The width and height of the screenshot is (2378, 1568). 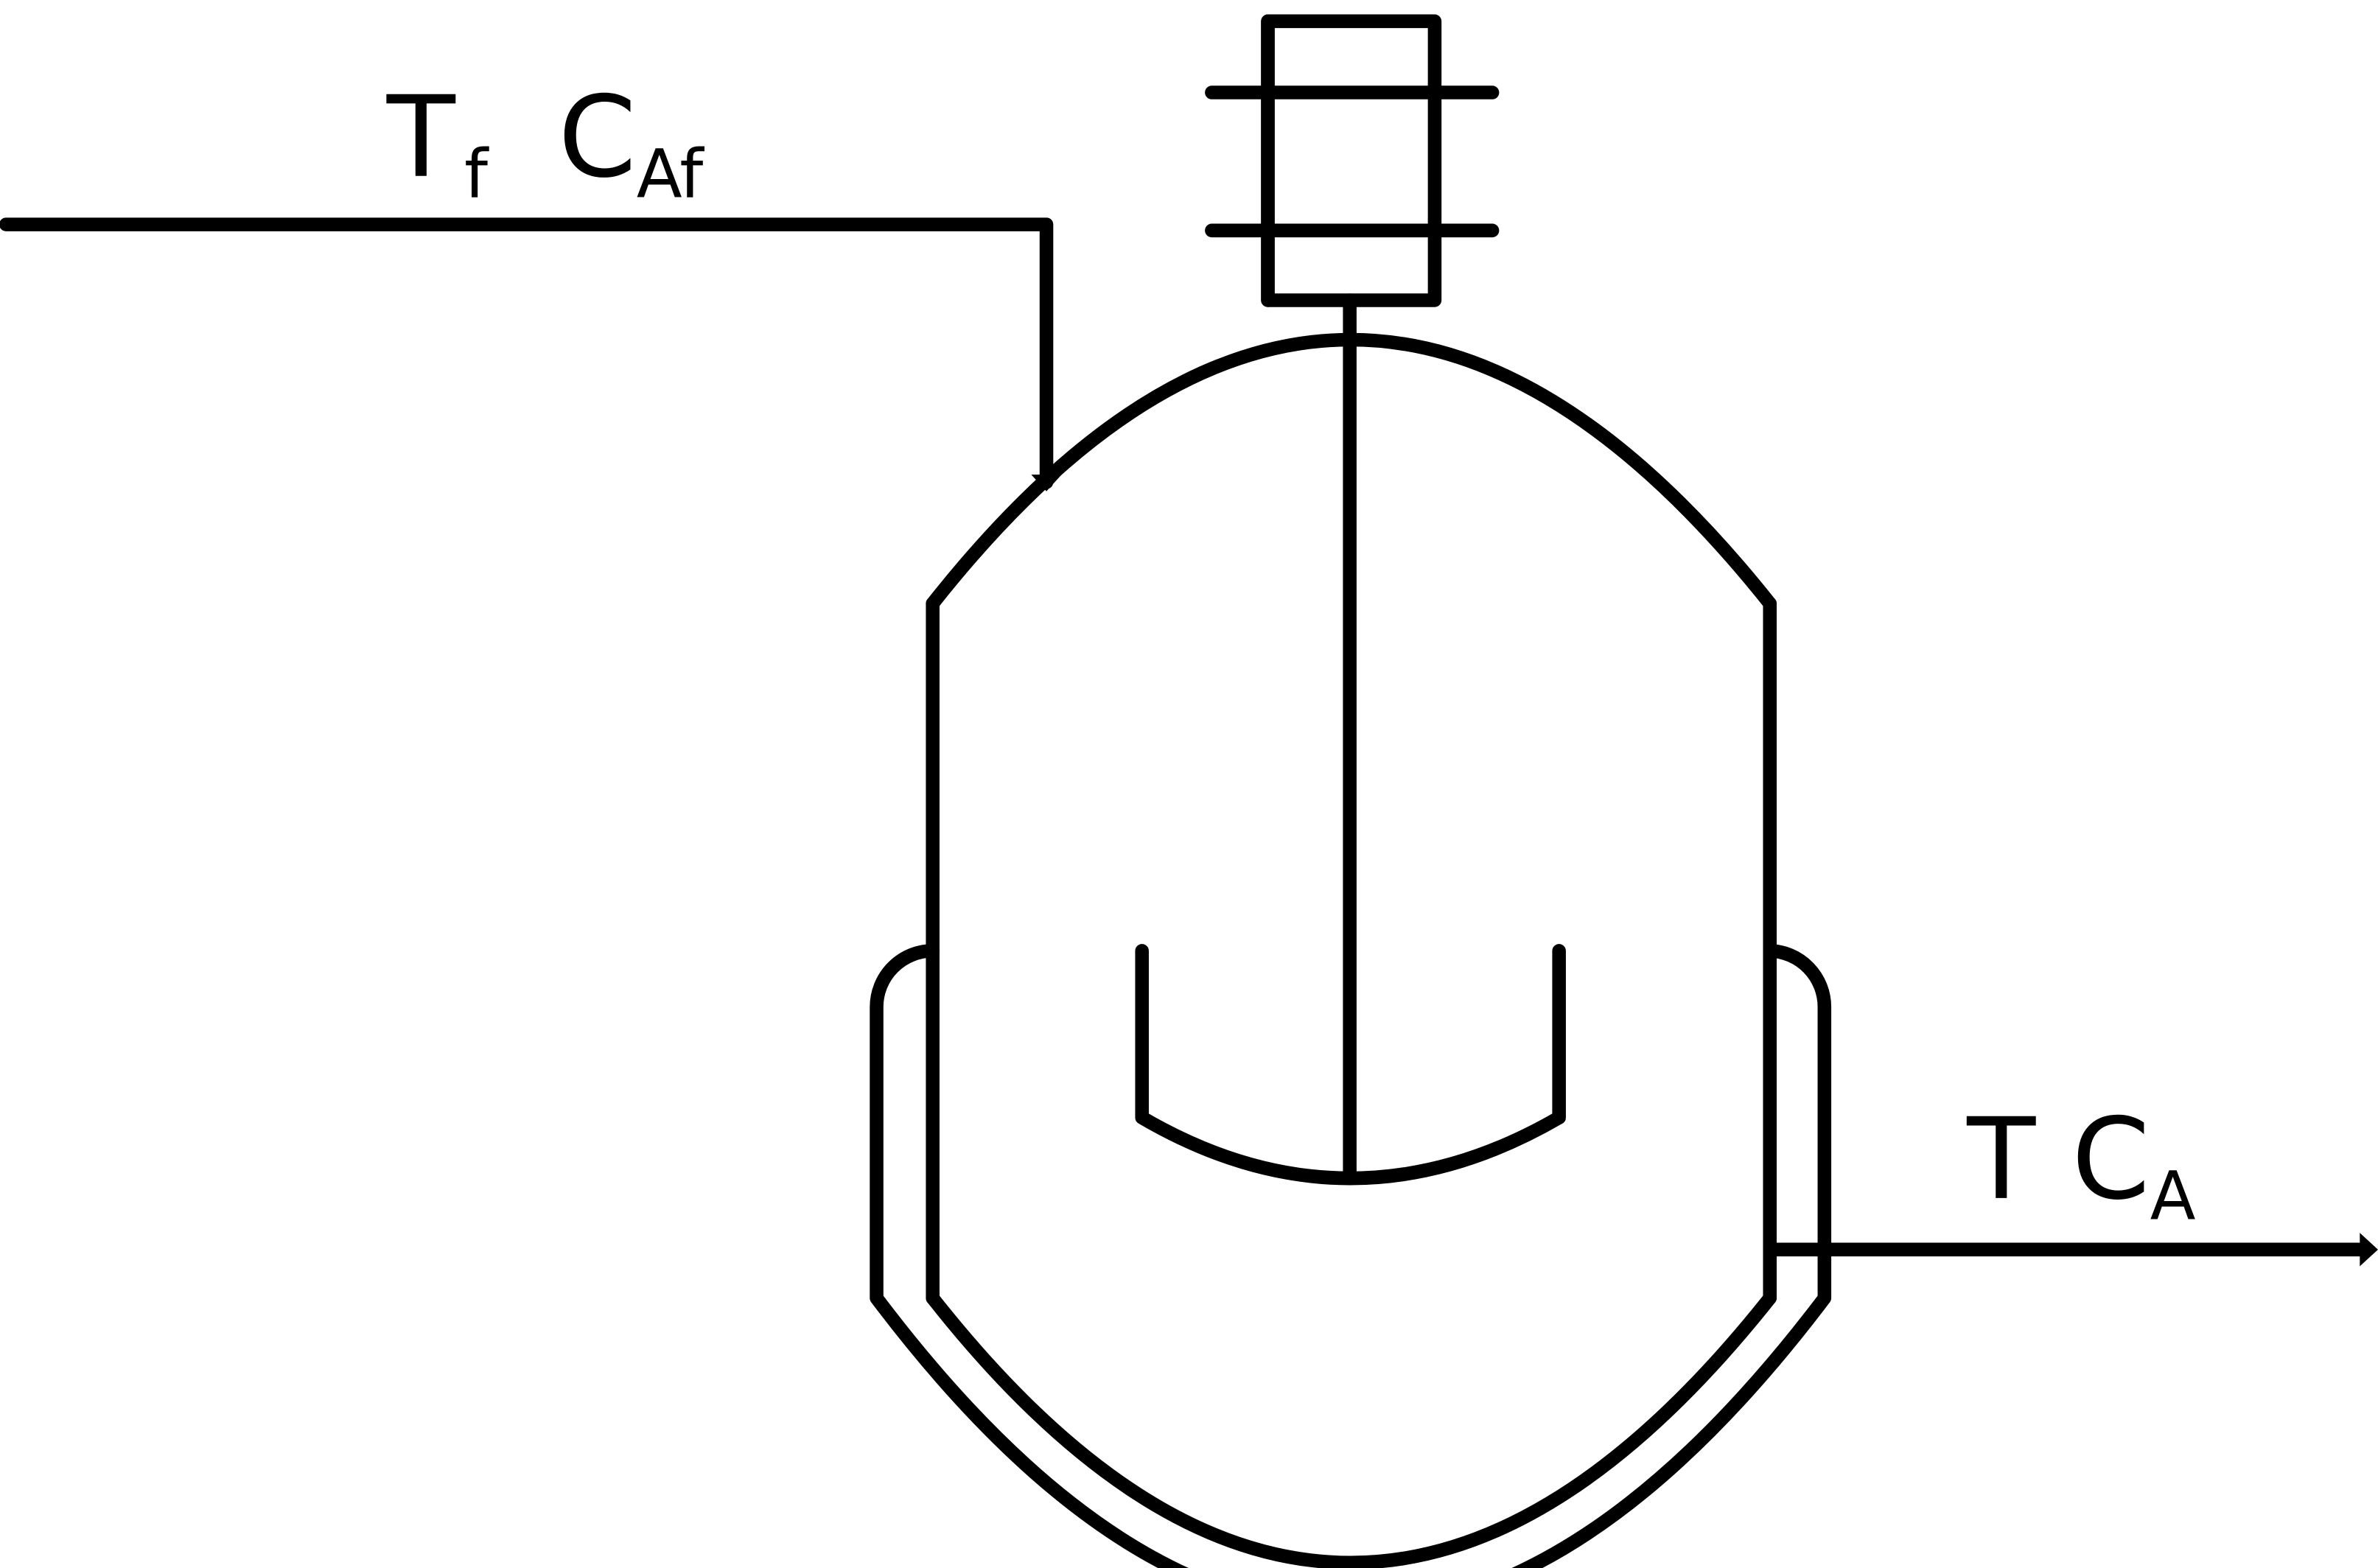 What do you see at coordinates (1350, 1065) in the screenshot?
I see `impeller` at bounding box center [1350, 1065].